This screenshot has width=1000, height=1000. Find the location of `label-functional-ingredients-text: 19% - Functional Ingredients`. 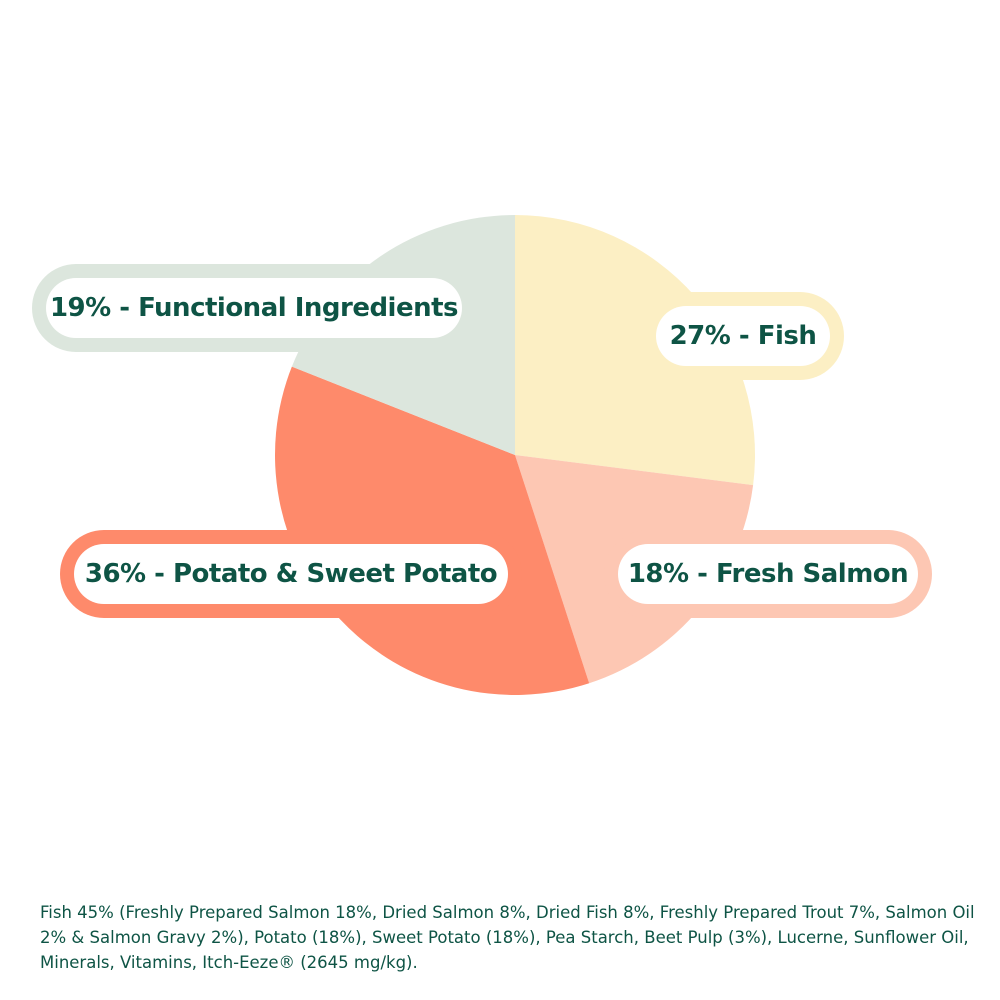

label-functional-ingredients-text: 19% - Functional Ingredients is located at coordinates (254, 308).